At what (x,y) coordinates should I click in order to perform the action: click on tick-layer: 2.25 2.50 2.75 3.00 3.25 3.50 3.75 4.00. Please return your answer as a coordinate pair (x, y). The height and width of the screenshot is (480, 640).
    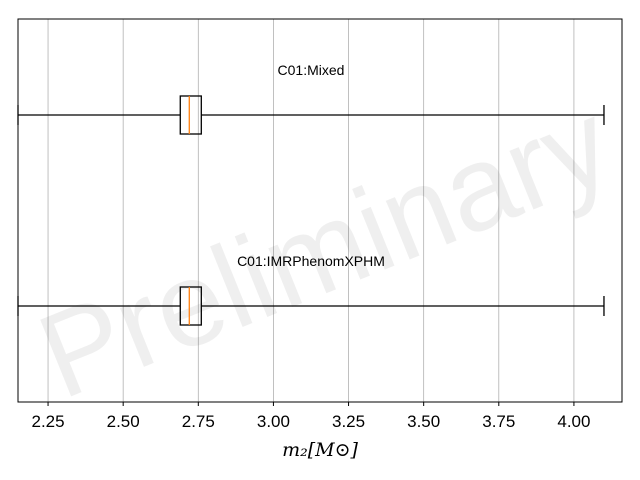
    Looking at the image, I should click on (311, 416).